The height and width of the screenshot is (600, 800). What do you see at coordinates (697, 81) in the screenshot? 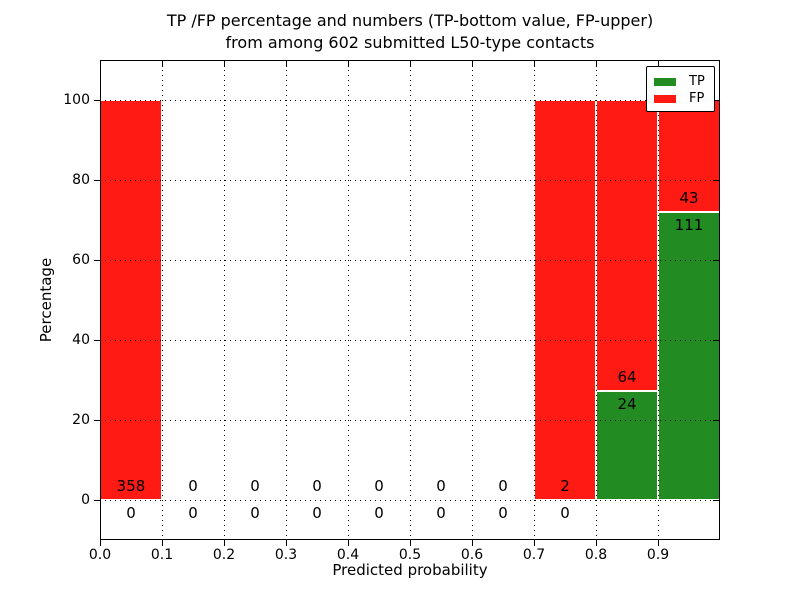
I see `legend-label: TP` at bounding box center [697, 81].